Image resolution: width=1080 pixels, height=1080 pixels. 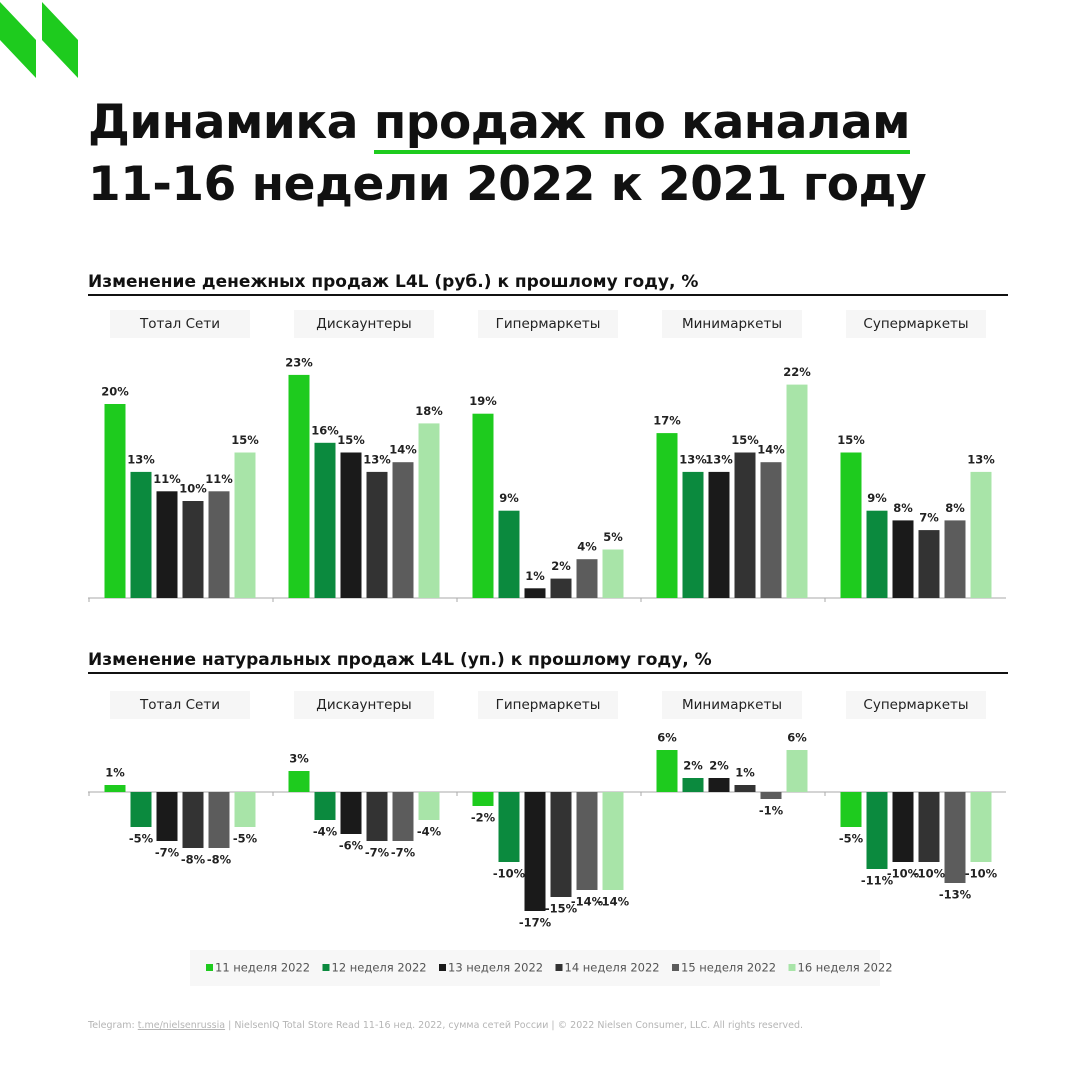 I want to click on value-label: -17%, so click(x=535, y=923).